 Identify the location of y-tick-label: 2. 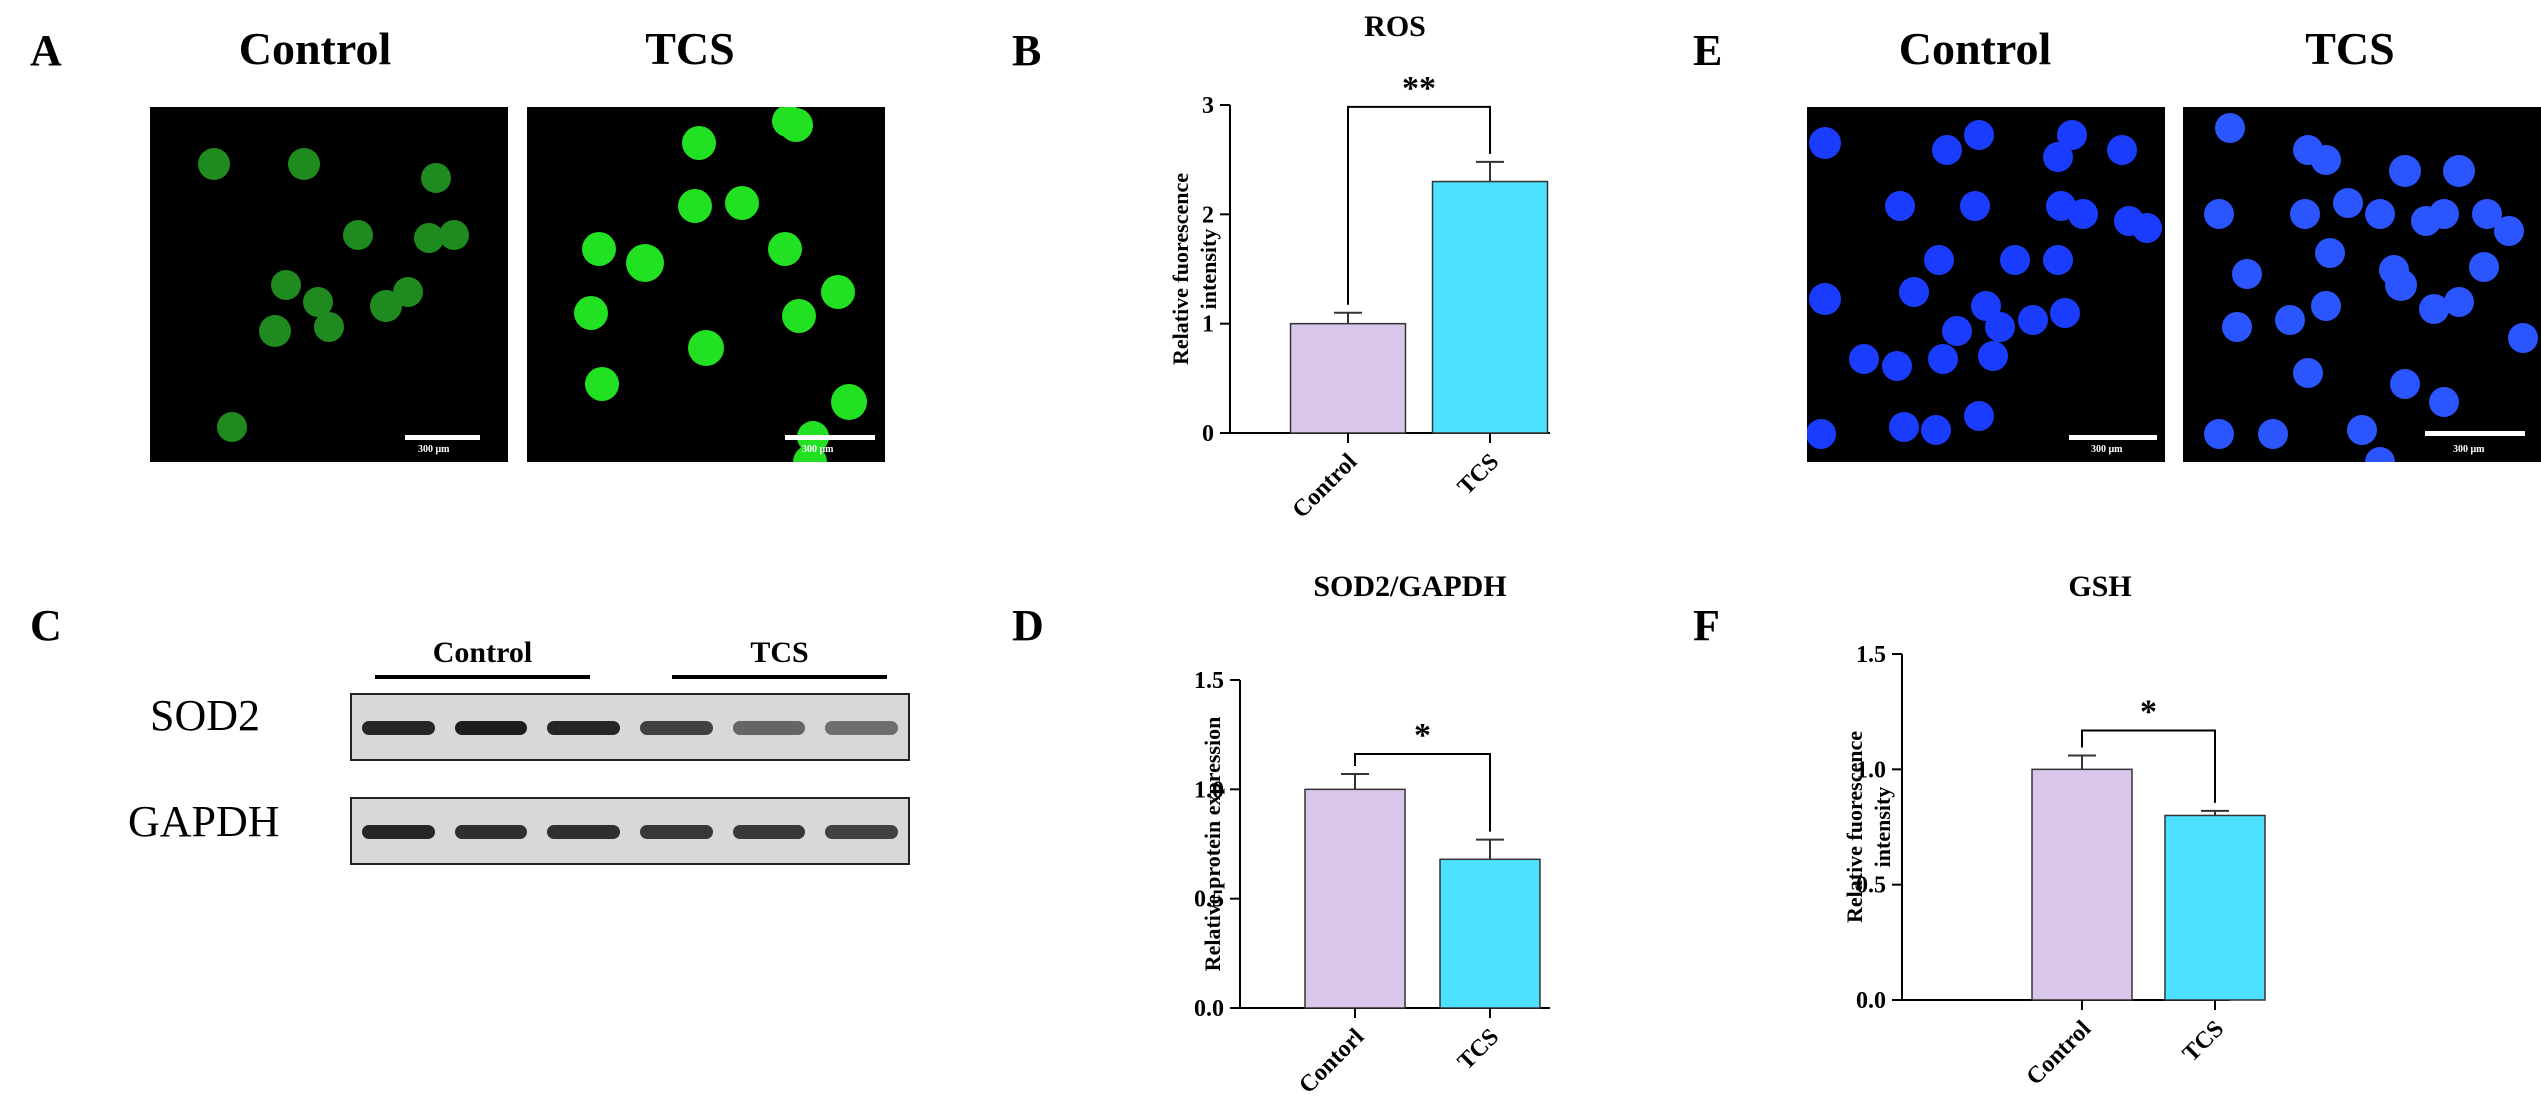
(1208, 215).